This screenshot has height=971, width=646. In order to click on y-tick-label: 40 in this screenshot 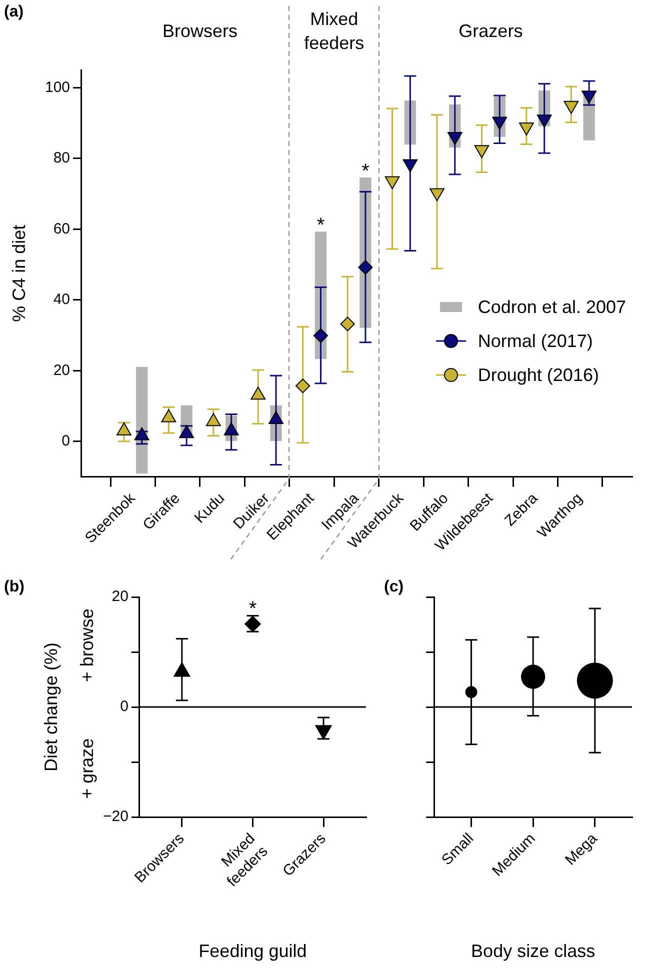, I will do `click(61, 299)`.